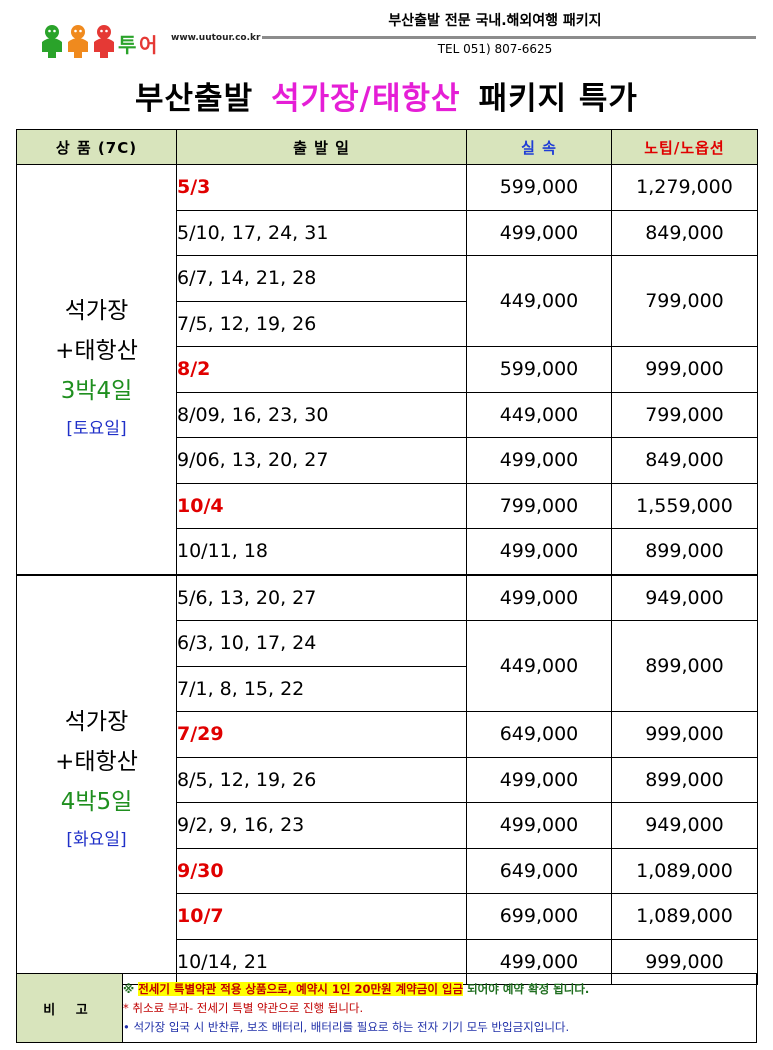 Image resolution: width=773 pixels, height=1050 pixels. I want to click on departure-date: 5/10, 17, 24, 31, so click(321, 232).